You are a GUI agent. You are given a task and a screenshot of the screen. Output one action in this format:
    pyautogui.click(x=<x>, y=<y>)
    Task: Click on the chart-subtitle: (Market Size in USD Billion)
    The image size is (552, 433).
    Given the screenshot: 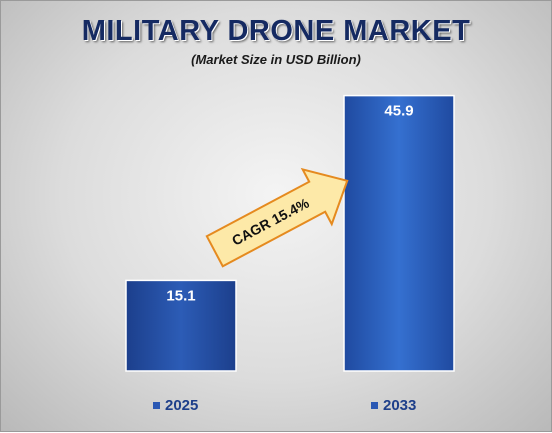 What is the action you would take?
    pyautogui.click(x=276, y=59)
    